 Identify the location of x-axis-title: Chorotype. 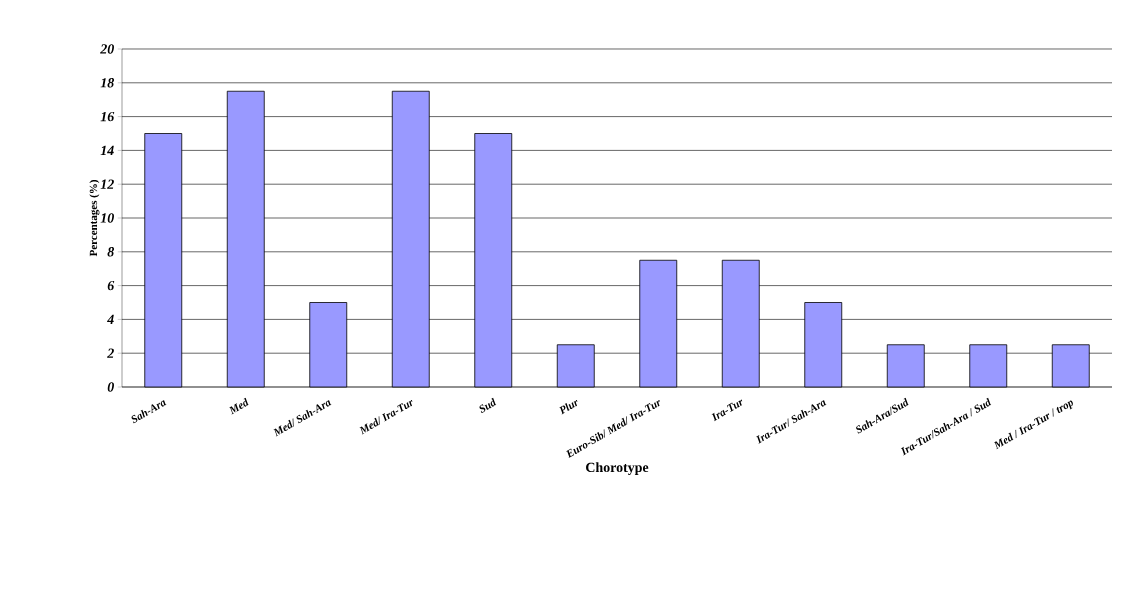
(617, 468).